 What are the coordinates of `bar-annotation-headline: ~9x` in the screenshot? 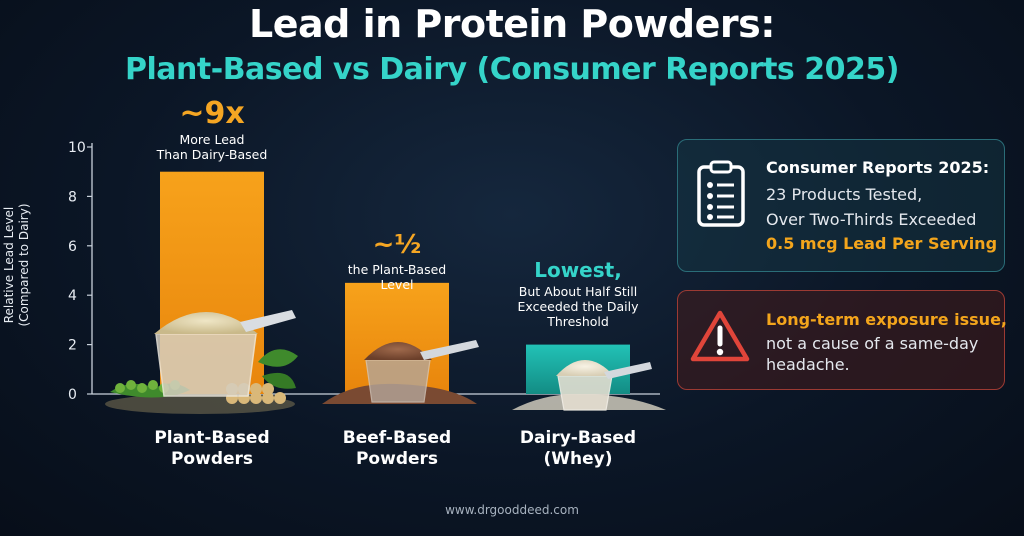 It's located at (212, 113).